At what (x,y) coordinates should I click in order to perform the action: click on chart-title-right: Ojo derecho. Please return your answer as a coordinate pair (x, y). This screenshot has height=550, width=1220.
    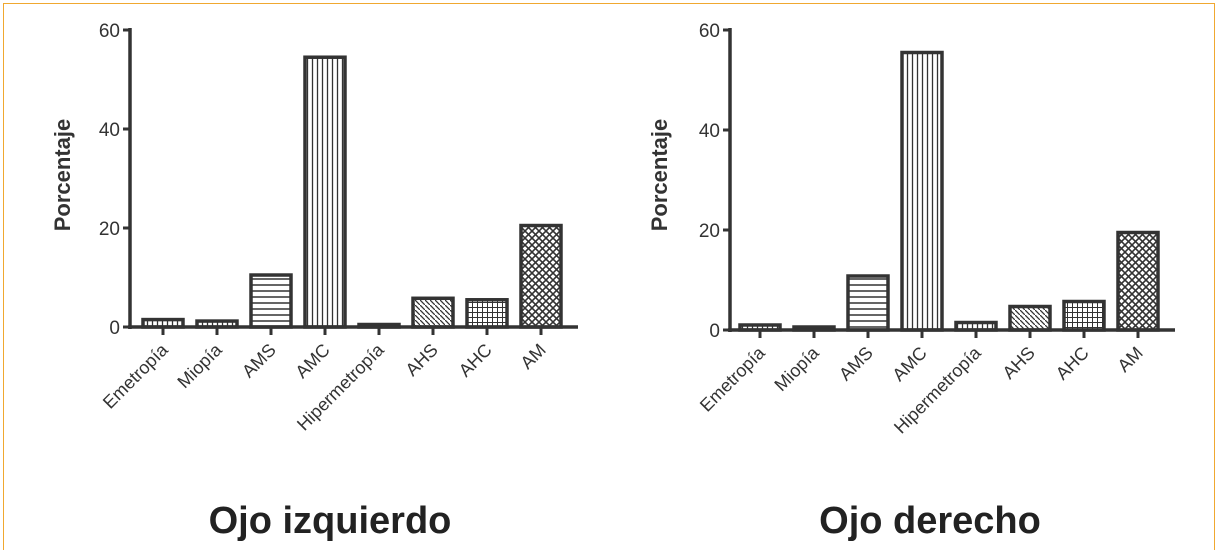
    Looking at the image, I should click on (930, 521).